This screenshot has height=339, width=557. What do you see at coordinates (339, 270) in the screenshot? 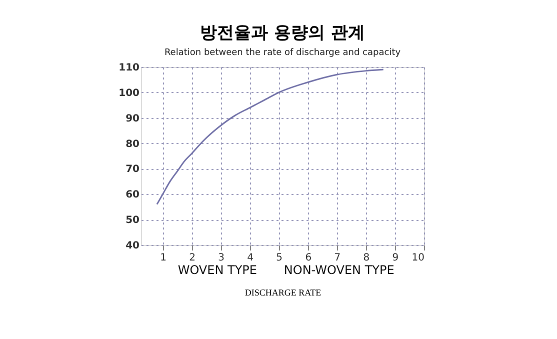
I see `text: NON-WOVEN TYPE` at bounding box center [339, 270].